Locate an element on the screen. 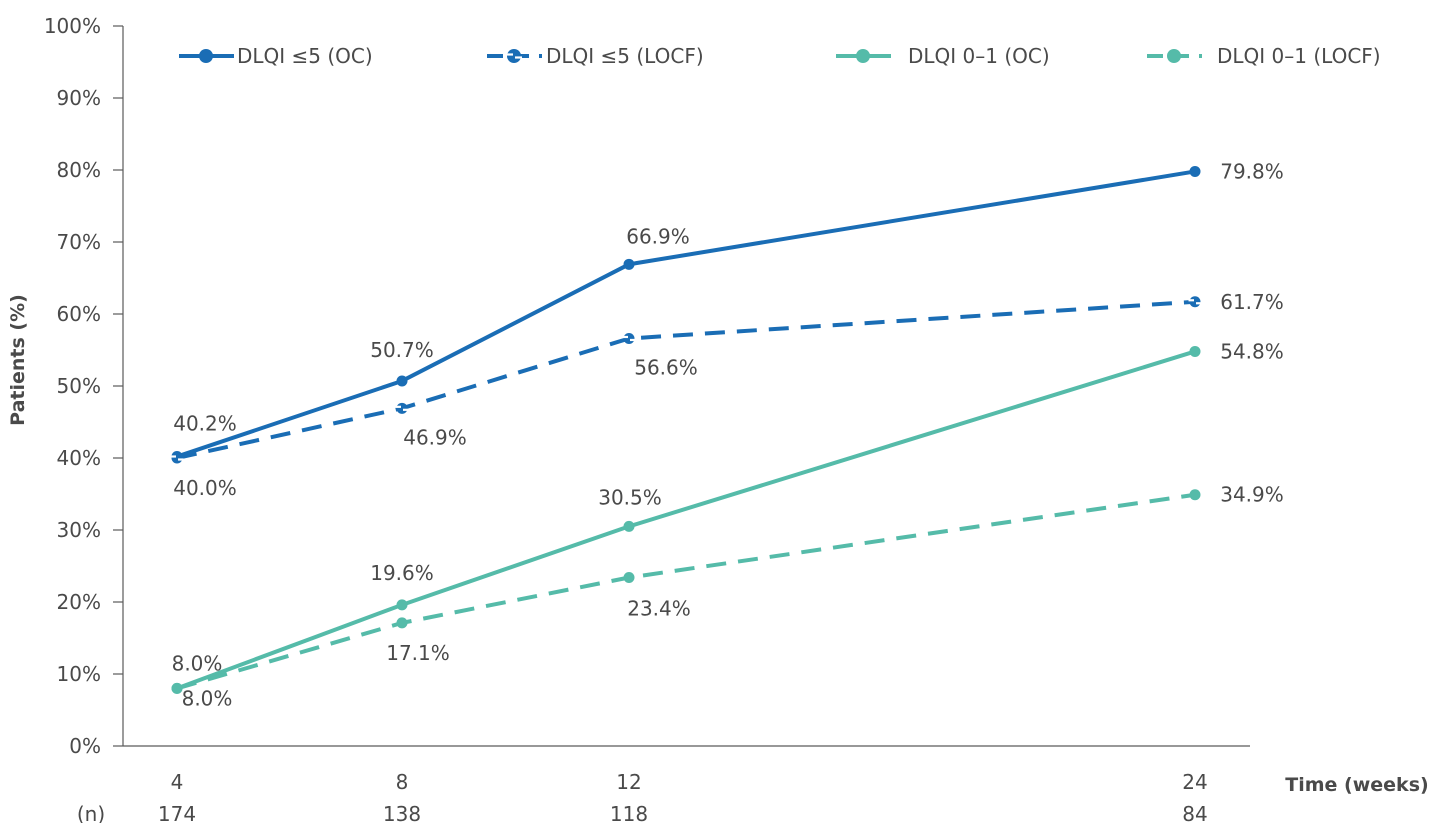 This screenshot has height=823, width=1450. data-label: 30.5% is located at coordinates (630, 497).